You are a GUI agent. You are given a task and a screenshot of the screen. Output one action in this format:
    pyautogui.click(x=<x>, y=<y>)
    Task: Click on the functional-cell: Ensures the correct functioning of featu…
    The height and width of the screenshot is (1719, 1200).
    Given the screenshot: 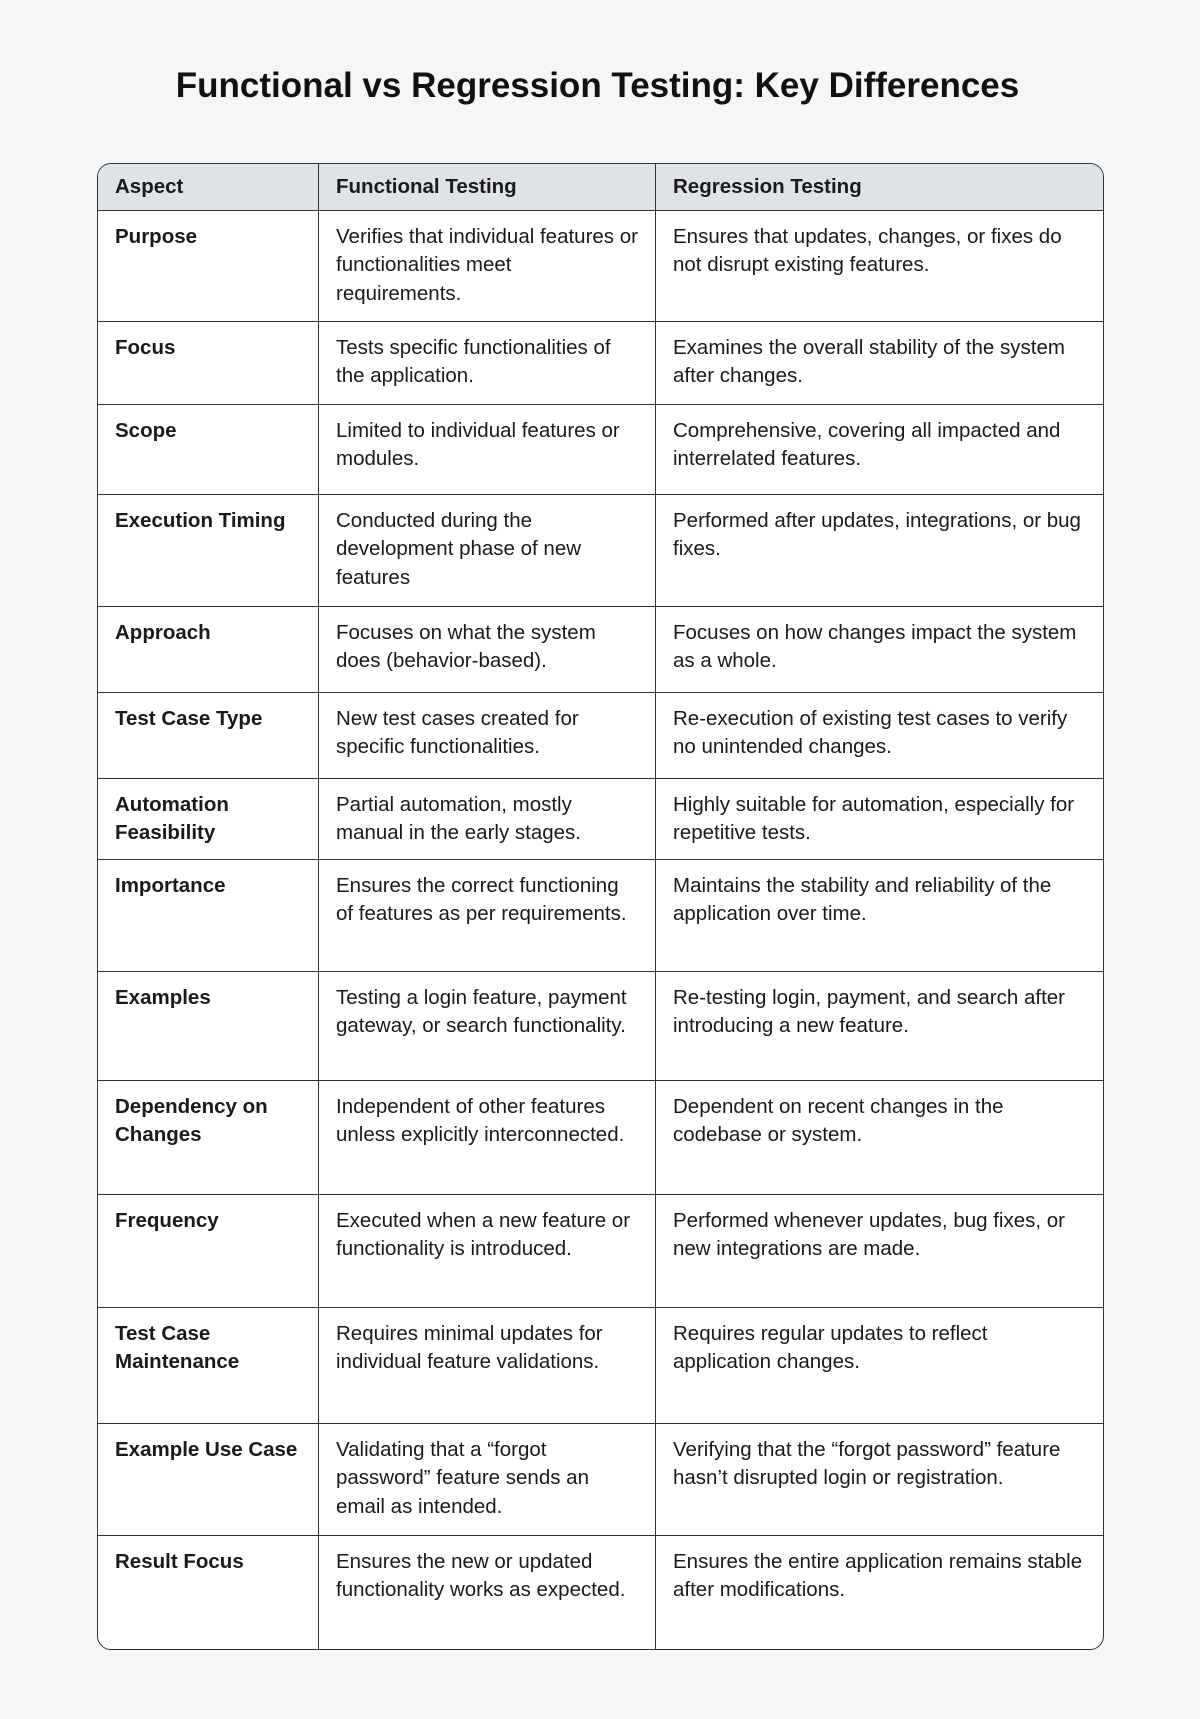 What is the action you would take?
    pyautogui.click(x=486, y=915)
    